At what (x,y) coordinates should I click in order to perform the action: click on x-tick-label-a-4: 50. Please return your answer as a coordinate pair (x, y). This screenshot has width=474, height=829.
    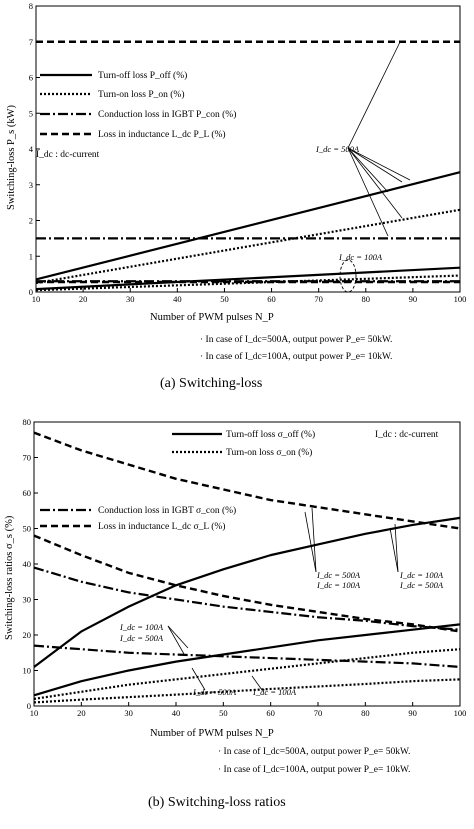
    Looking at the image, I should click on (224, 299).